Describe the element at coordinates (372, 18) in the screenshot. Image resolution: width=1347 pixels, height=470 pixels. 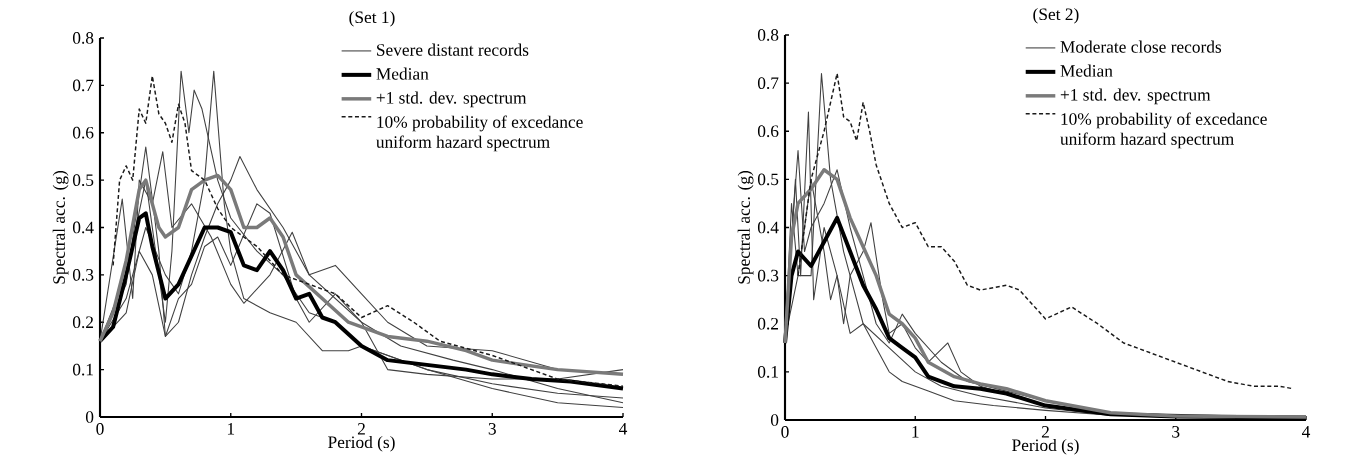
I see `chart-title: (Set 1)` at that location.